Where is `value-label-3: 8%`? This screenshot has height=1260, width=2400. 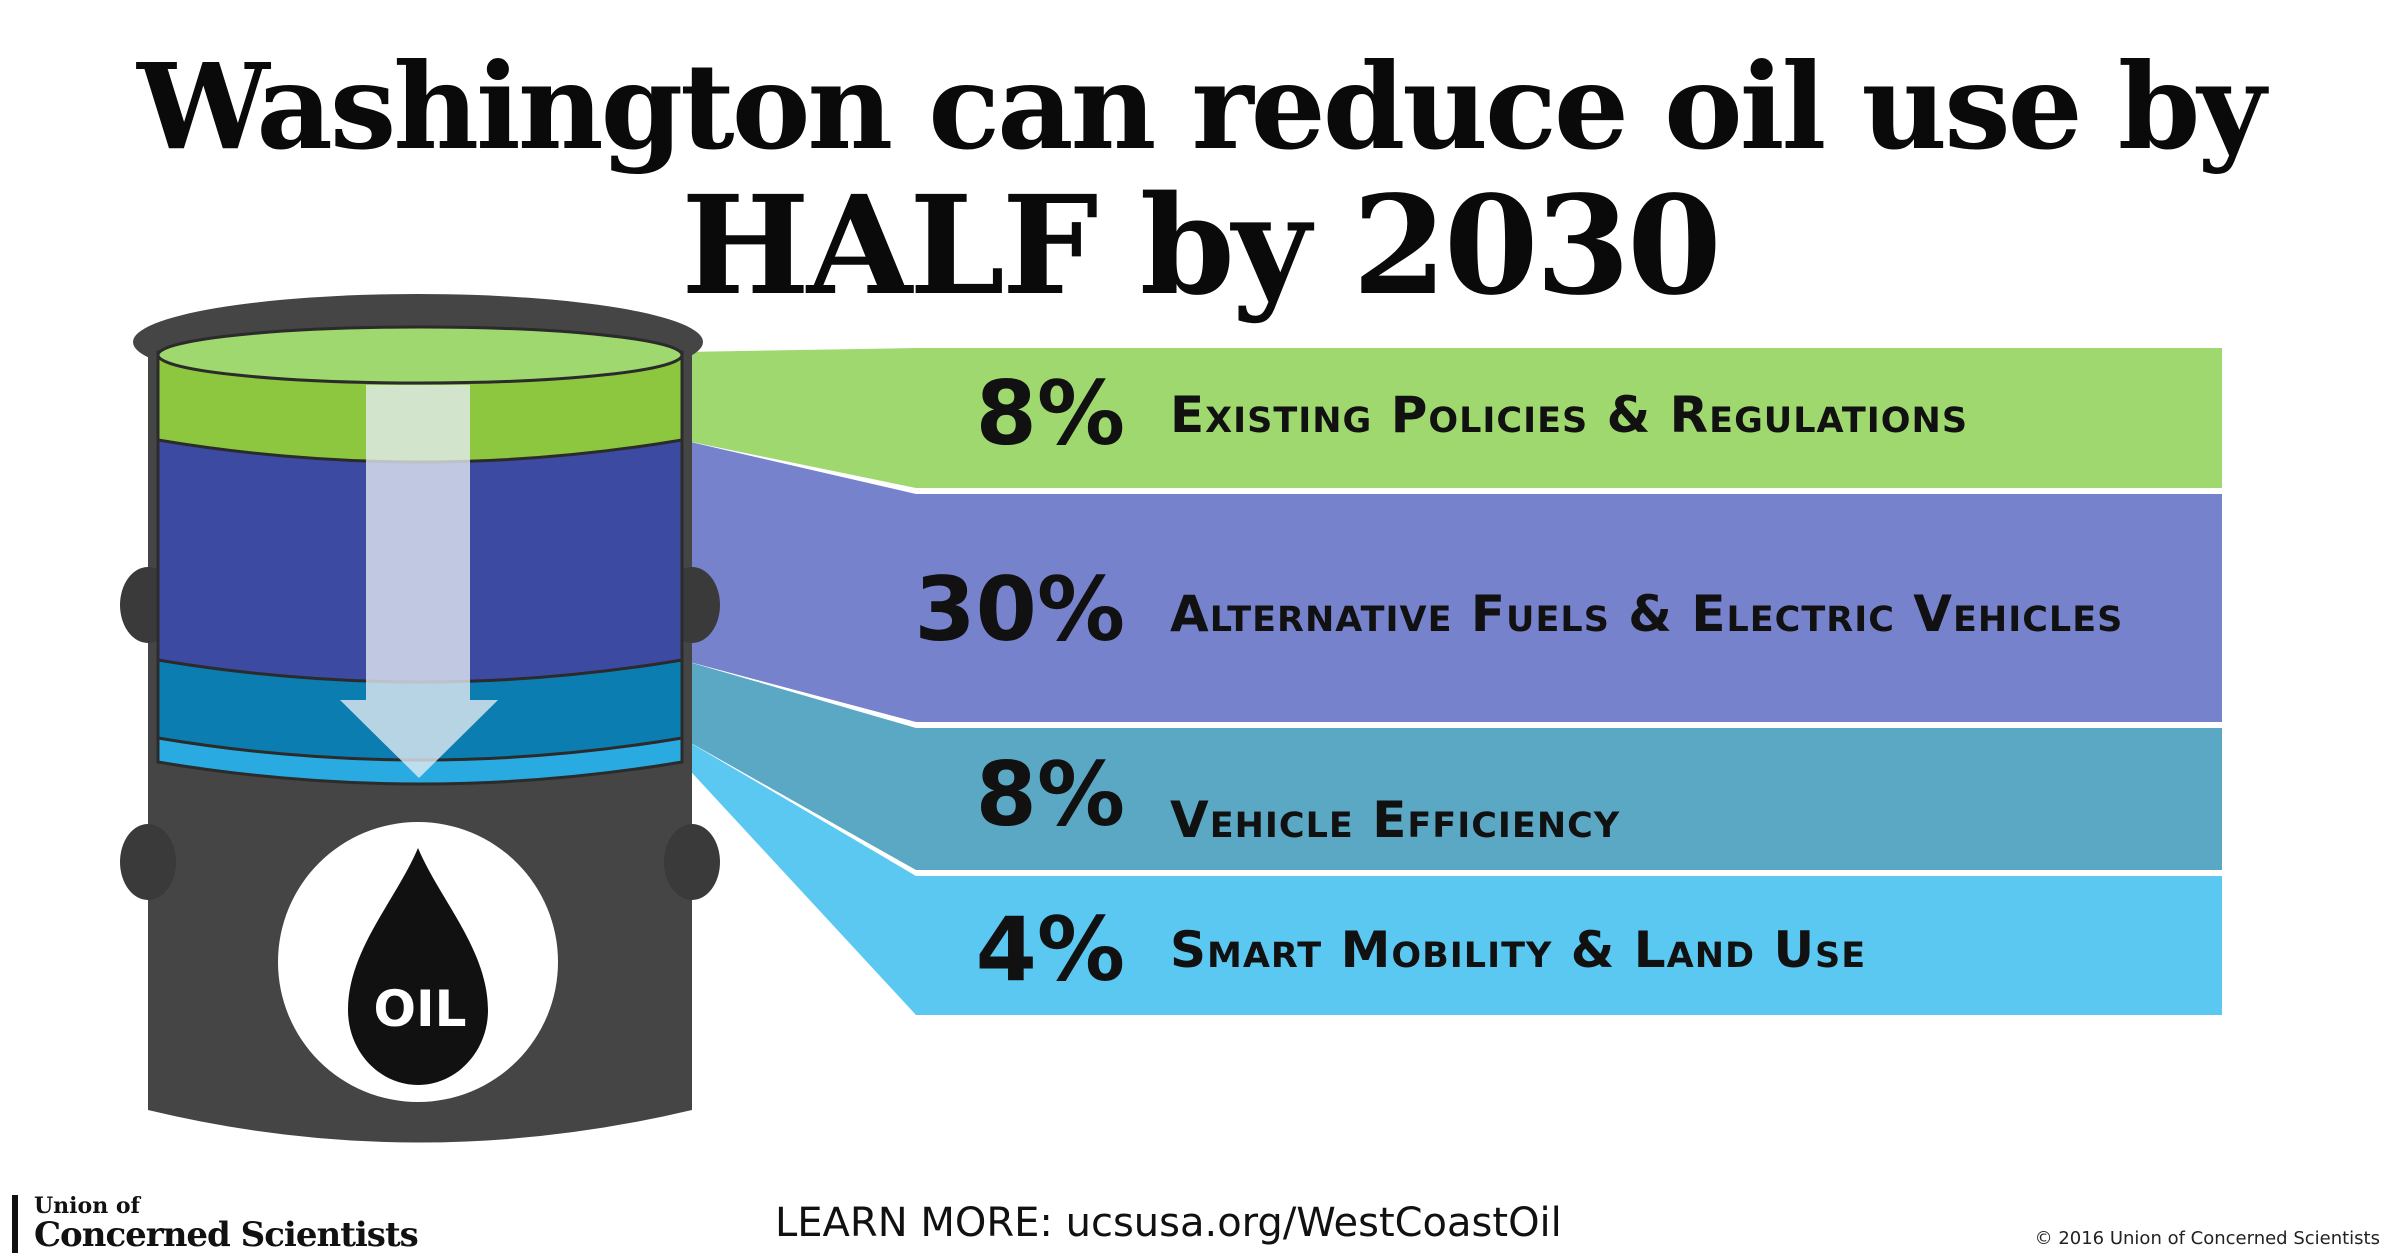
value-label-3: 8% is located at coordinates (1050, 794).